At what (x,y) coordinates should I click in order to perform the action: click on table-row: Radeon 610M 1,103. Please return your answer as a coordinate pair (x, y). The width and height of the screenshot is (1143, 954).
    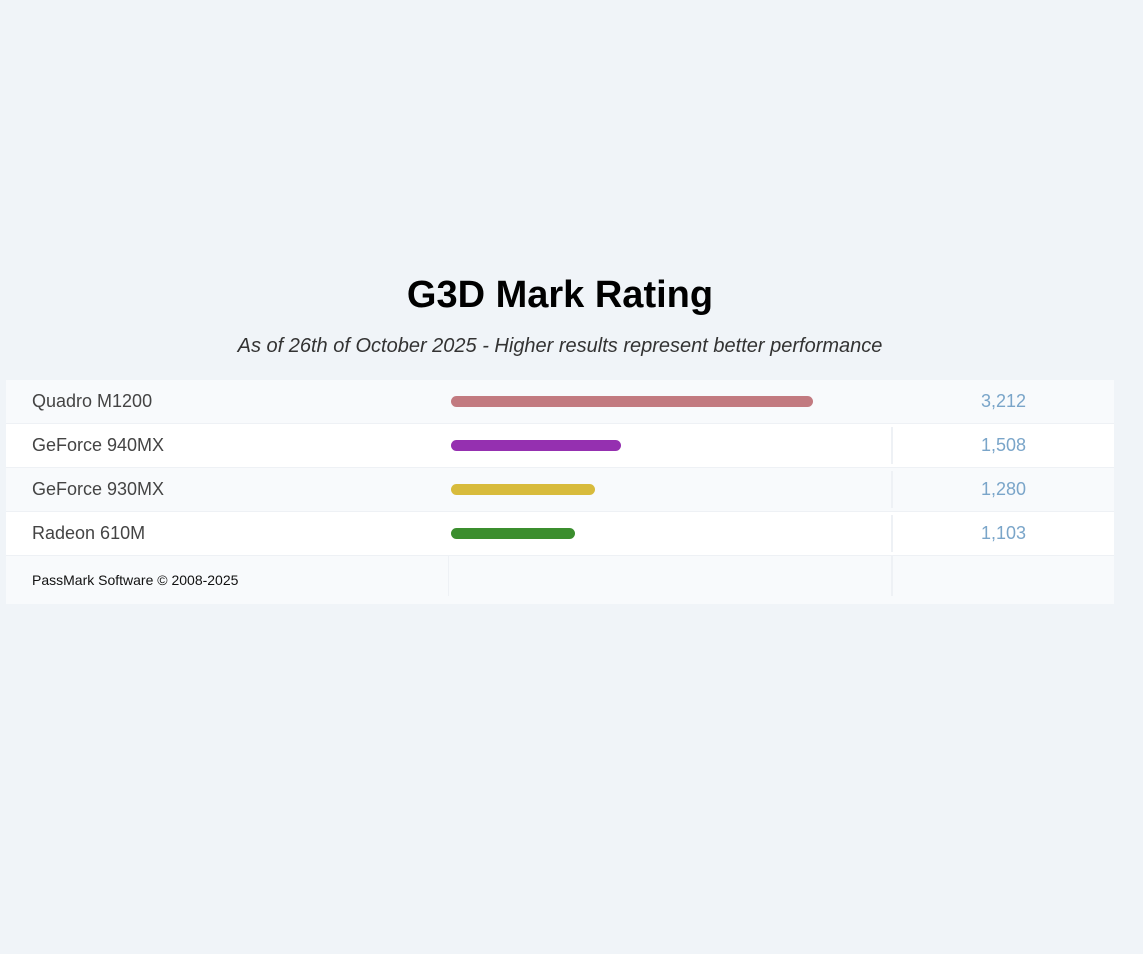
    Looking at the image, I should click on (560, 534).